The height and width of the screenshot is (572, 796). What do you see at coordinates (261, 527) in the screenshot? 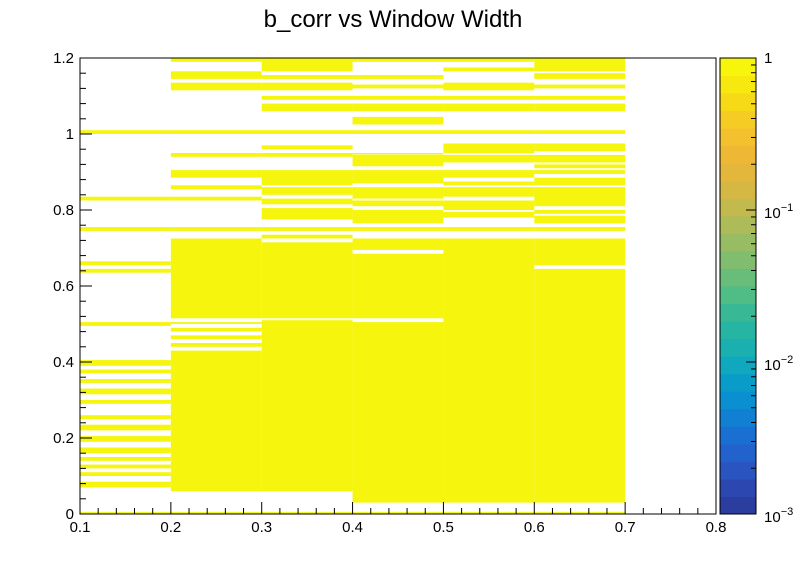
I see `x-tick-label: 0.3` at bounding box center [261, 527].